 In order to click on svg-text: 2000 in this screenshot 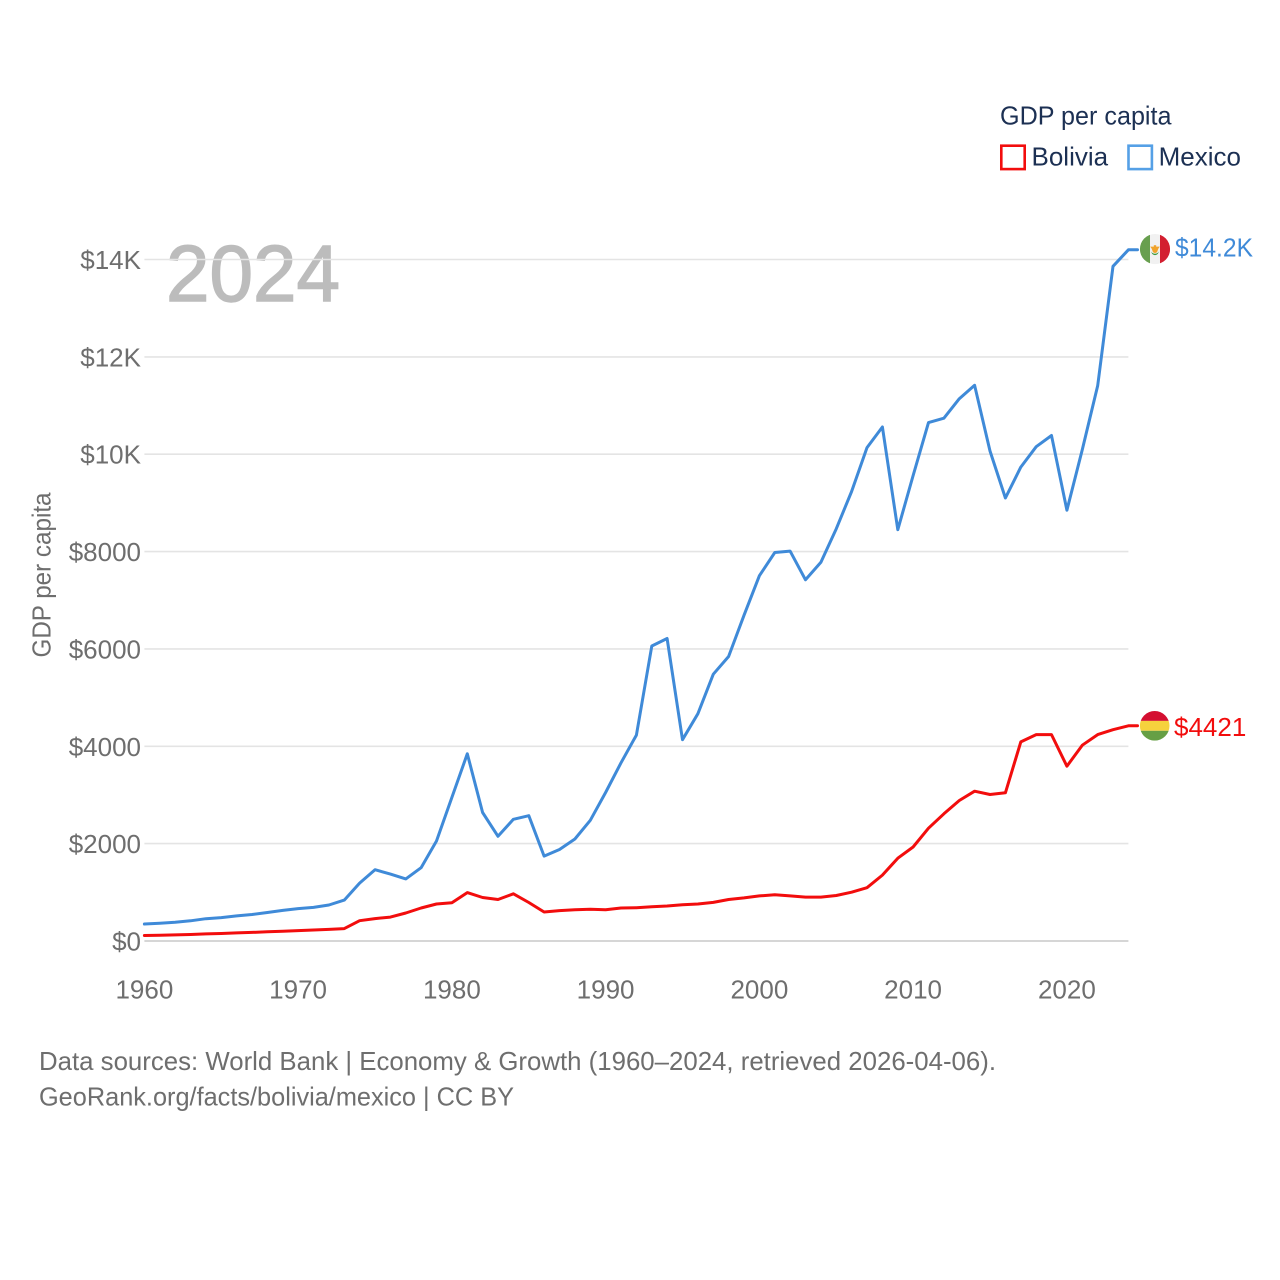, I will do `click(759, 990)`.